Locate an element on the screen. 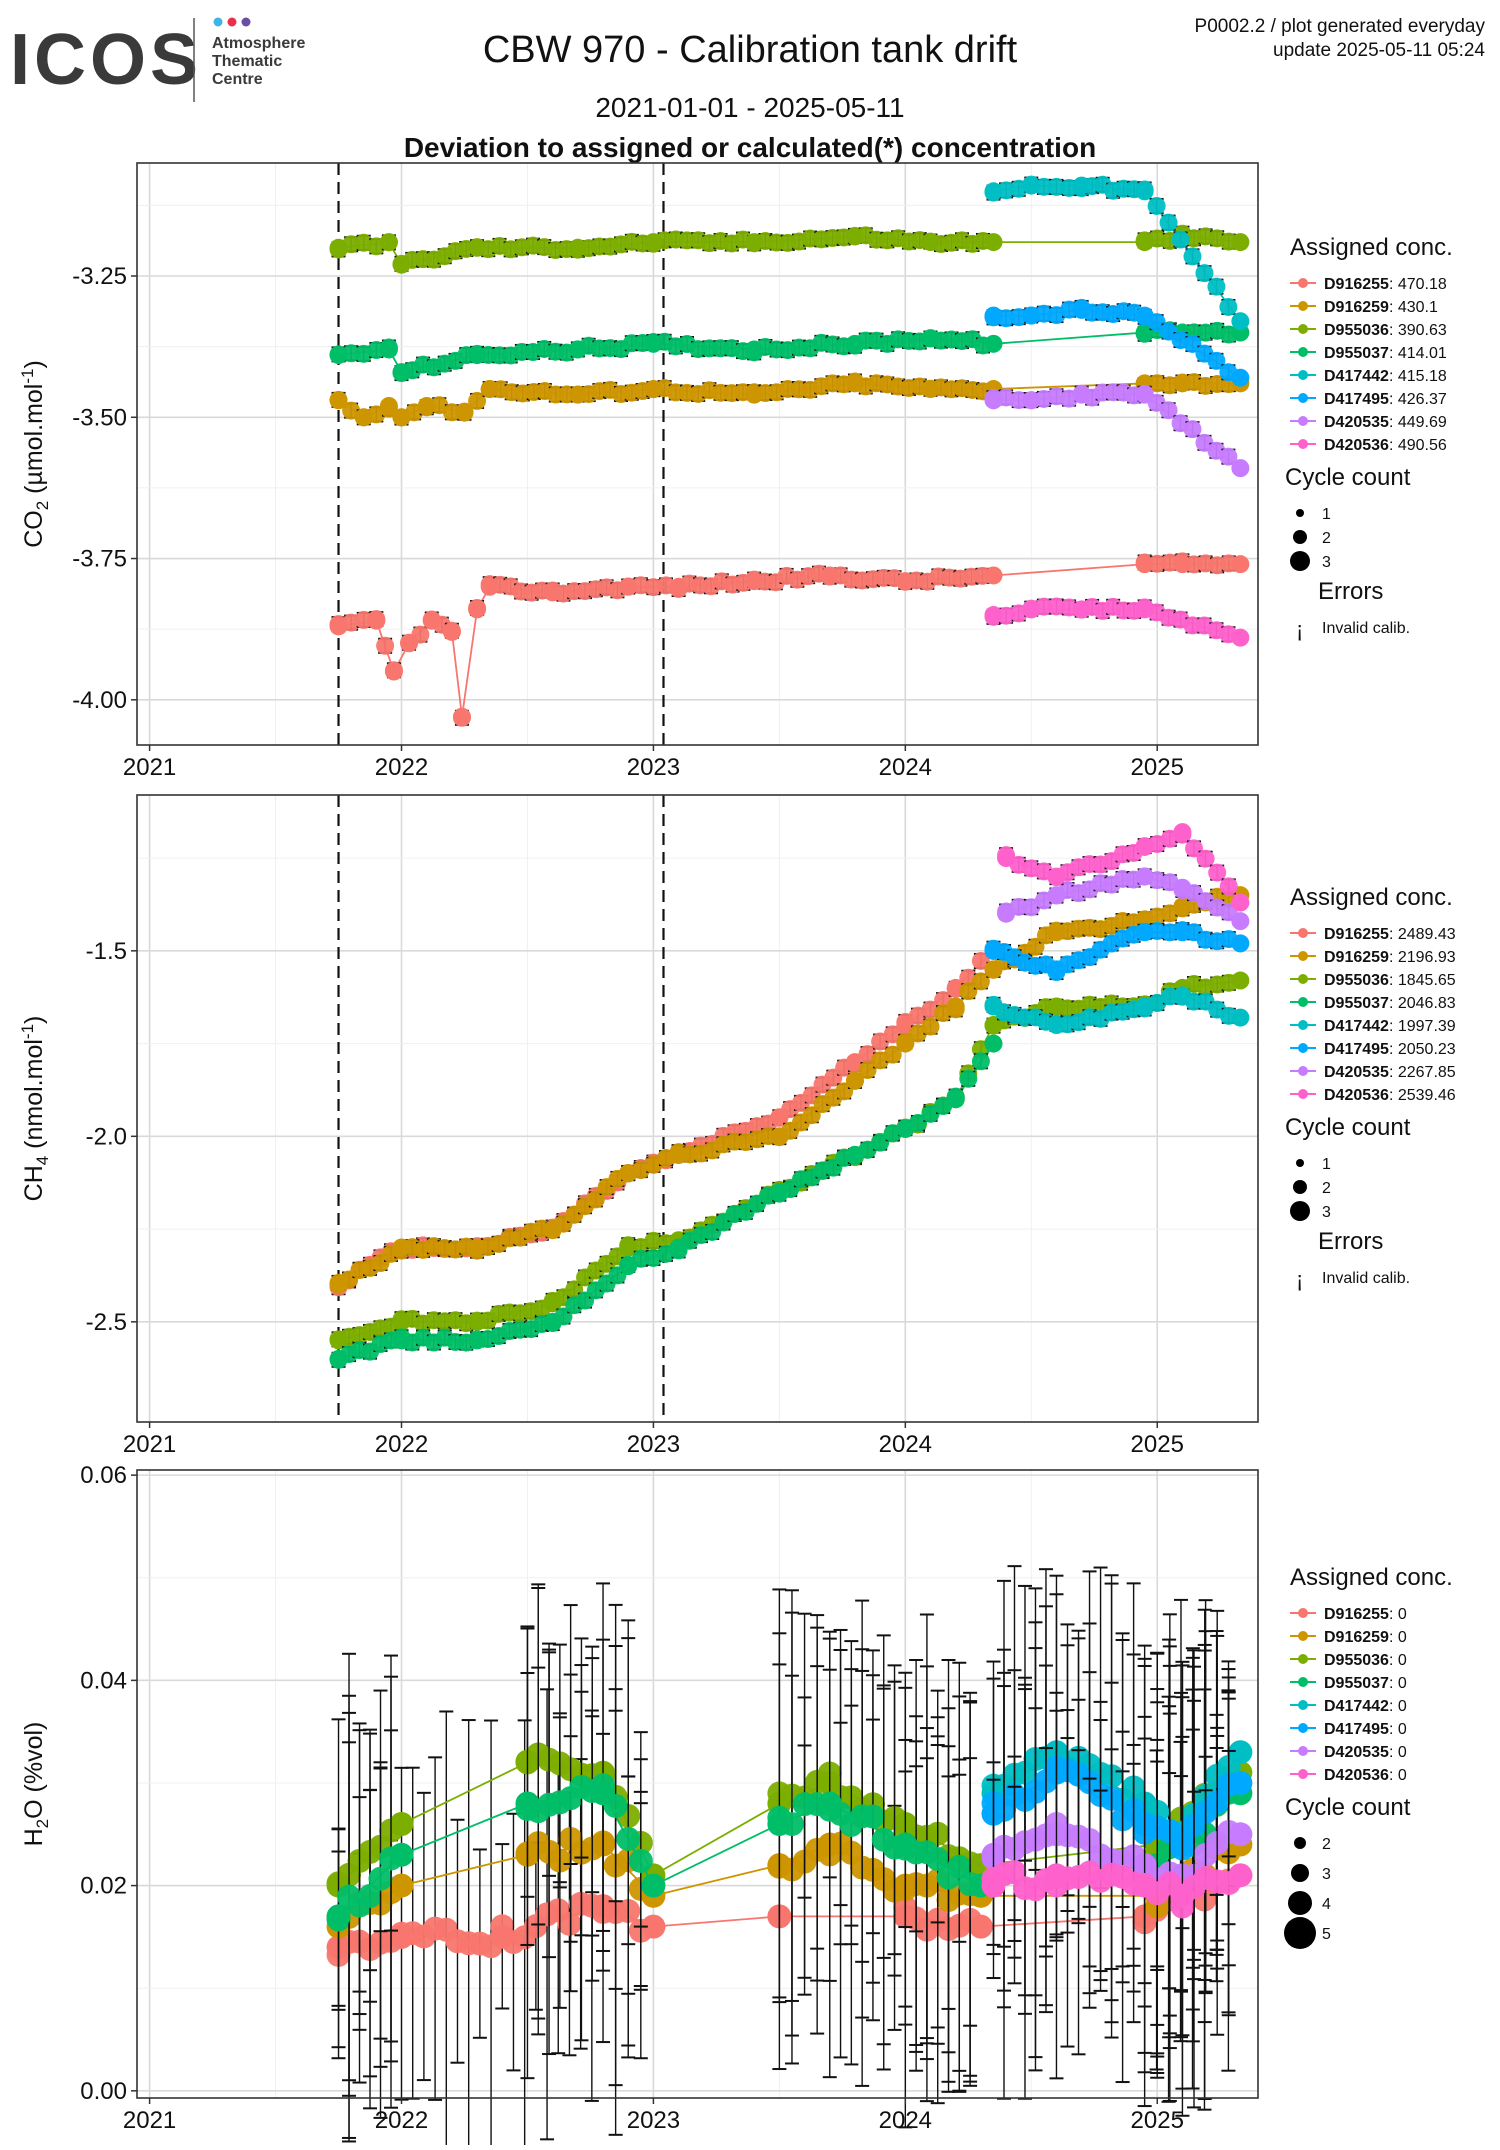 This screenshot has height=2150, width=1500. y-tick-label: 0.04 is located at coordinates (103, 1680).